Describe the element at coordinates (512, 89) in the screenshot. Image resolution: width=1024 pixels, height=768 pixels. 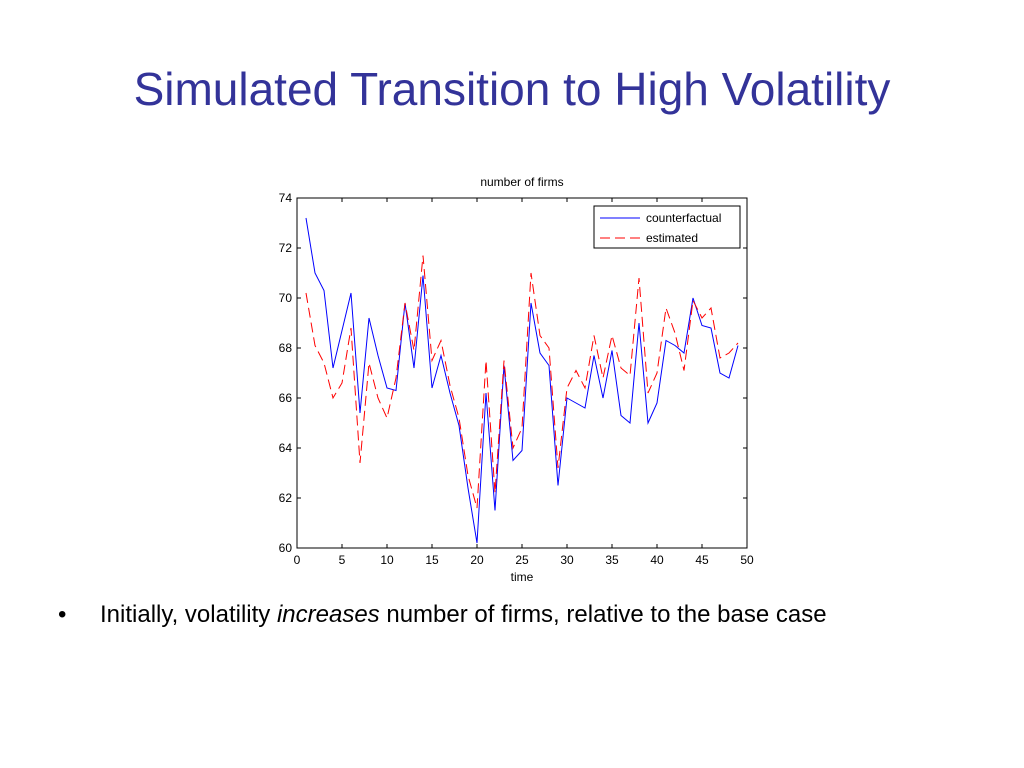
I see `slide-title: Simulated Transition to High Volatility` at that location.